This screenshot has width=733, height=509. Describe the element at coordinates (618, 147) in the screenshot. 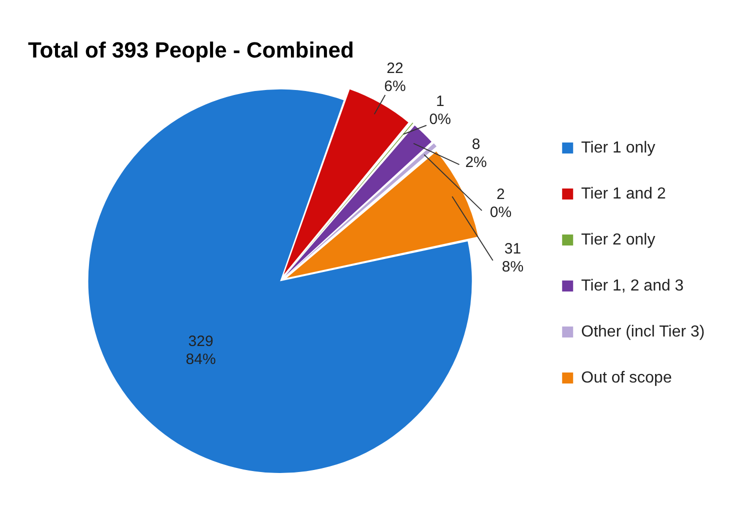

I see `legend-label: Tier 1 only` at that location.